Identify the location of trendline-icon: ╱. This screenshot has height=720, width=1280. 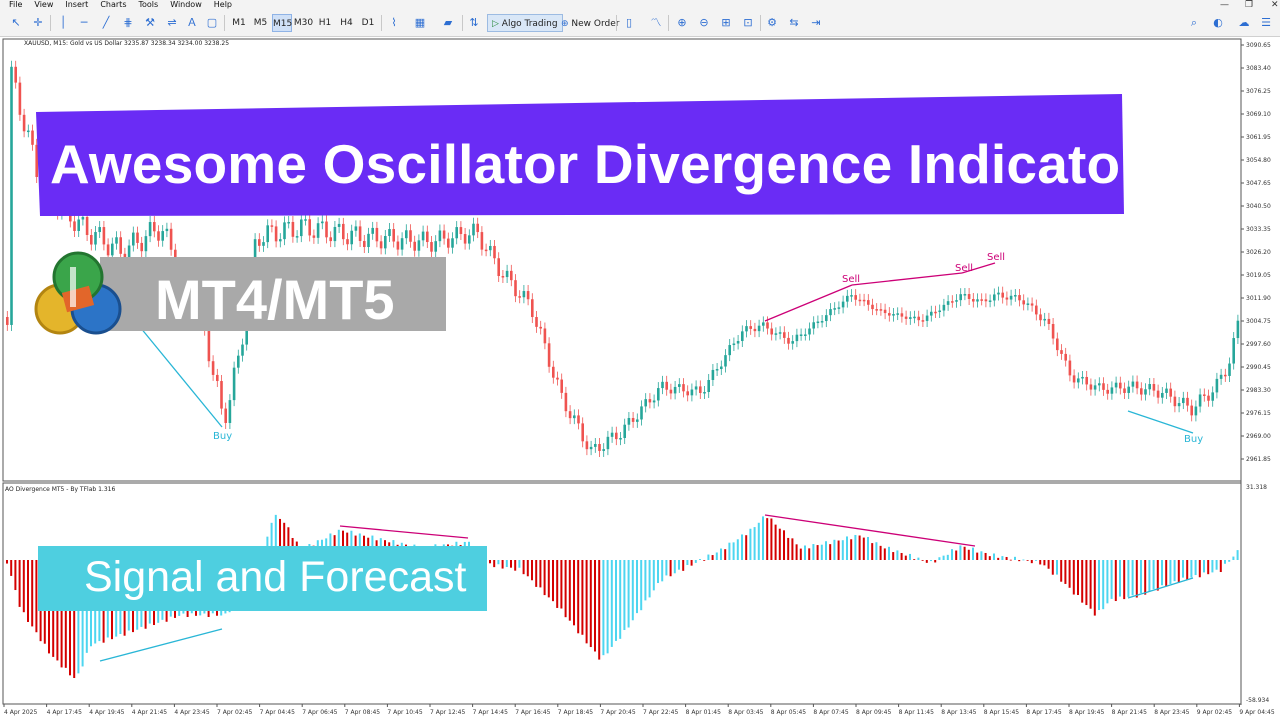
(106, 22).